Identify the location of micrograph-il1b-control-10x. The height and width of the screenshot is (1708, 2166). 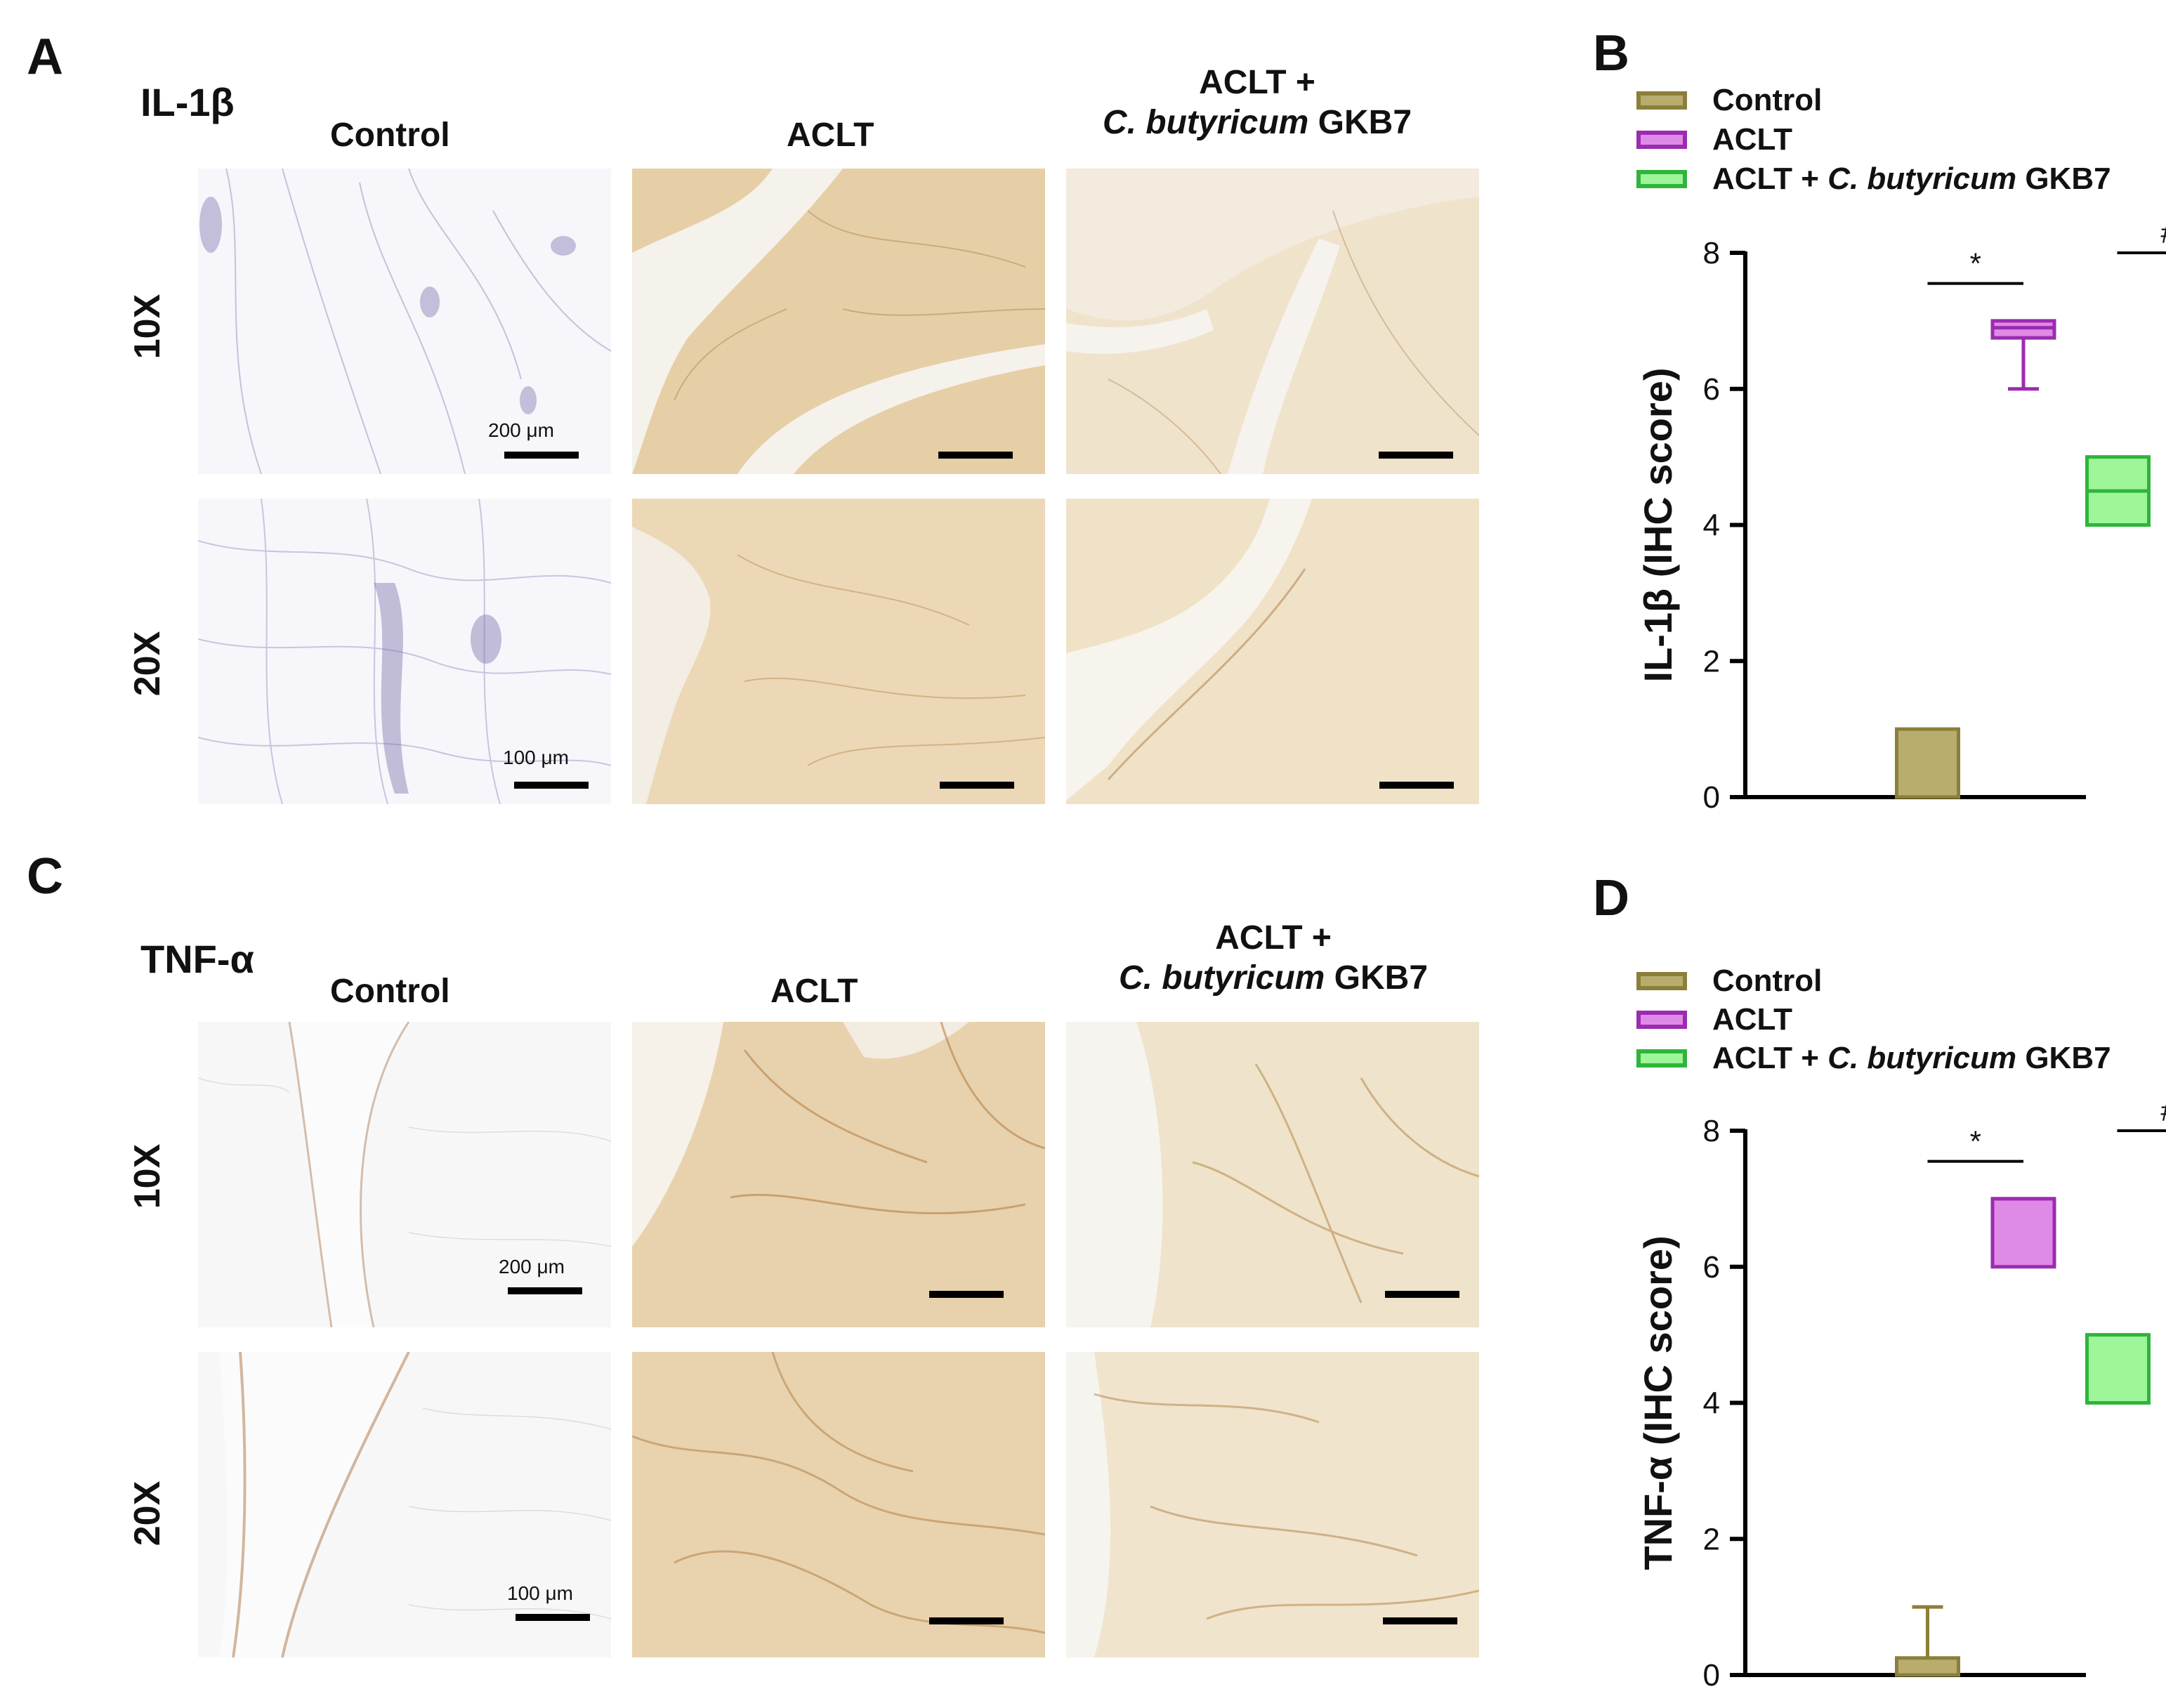
(404, 321).